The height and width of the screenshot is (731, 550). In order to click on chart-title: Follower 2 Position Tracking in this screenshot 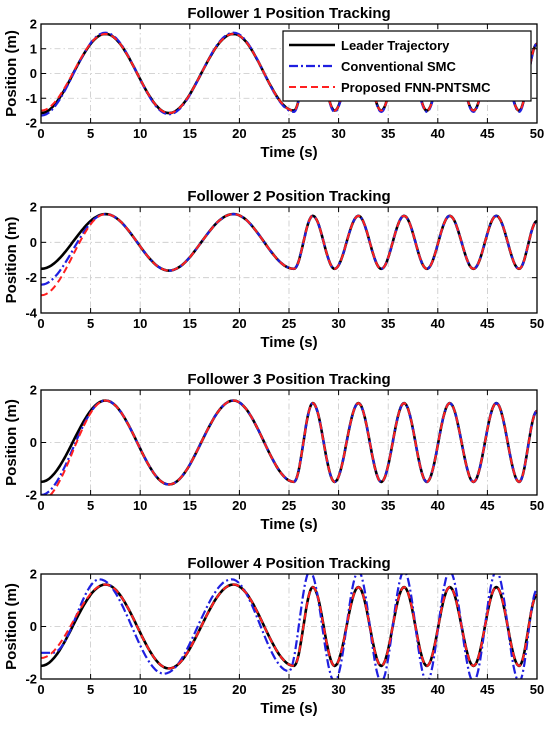, I will do `click(288, 196)`.